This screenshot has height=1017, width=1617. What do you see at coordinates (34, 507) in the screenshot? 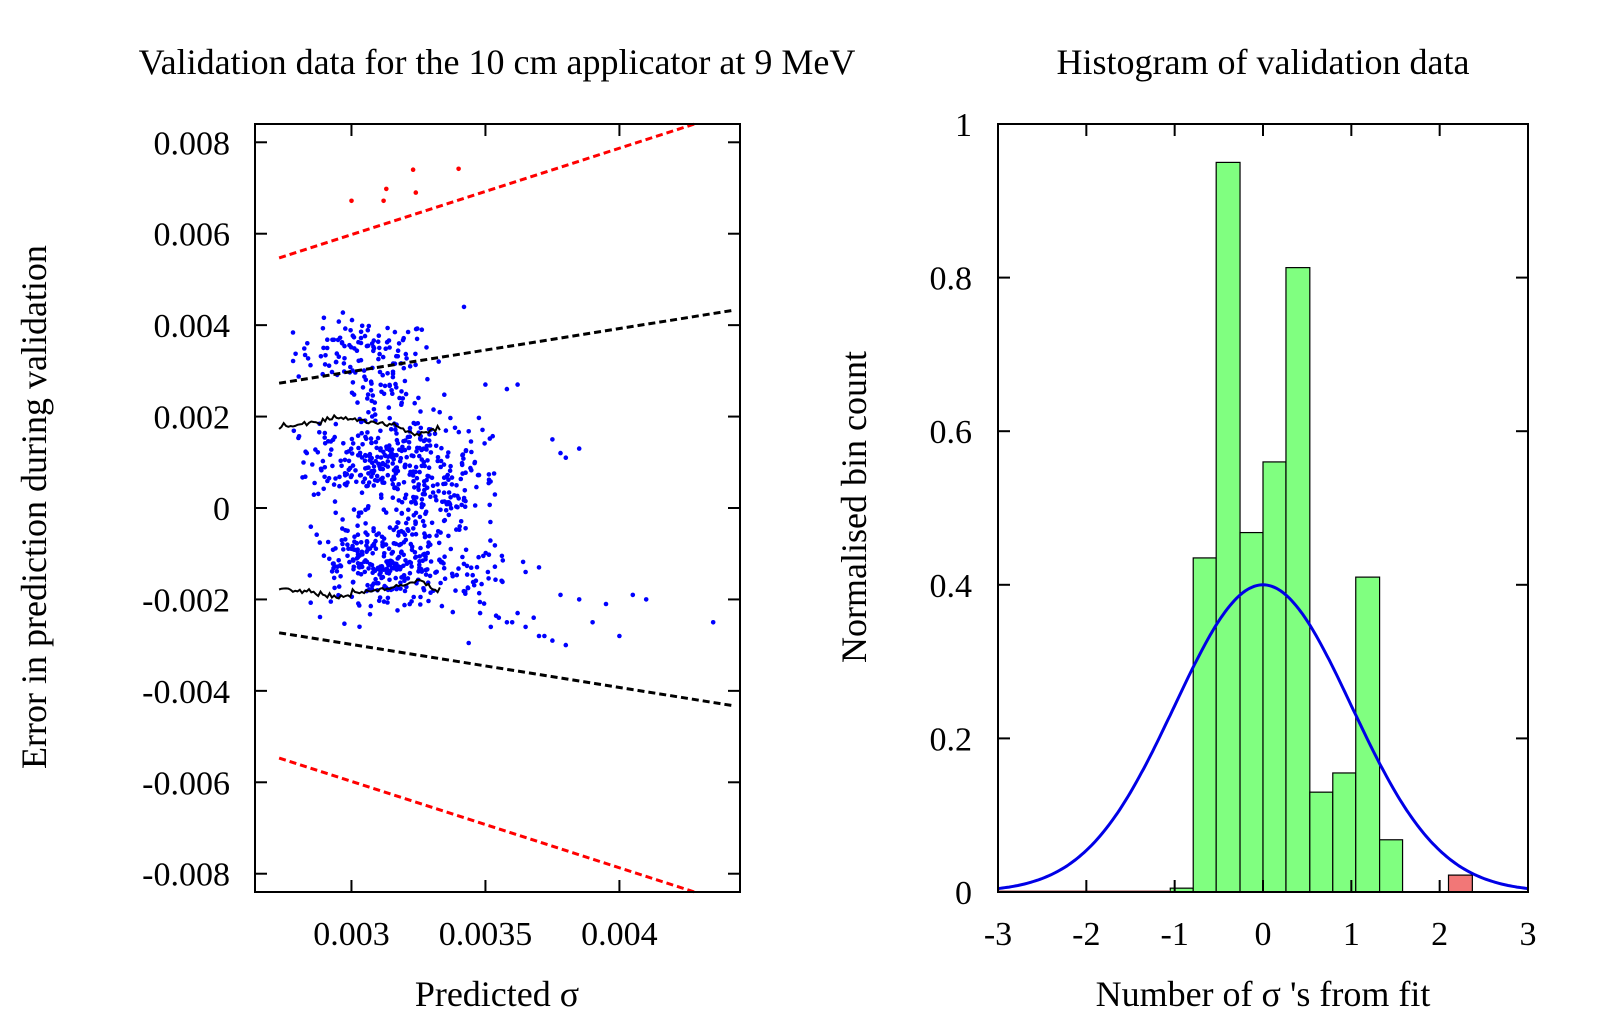
I see `scatter-ylabel: Error in prediction during validation` at bounding box center [34, 507].